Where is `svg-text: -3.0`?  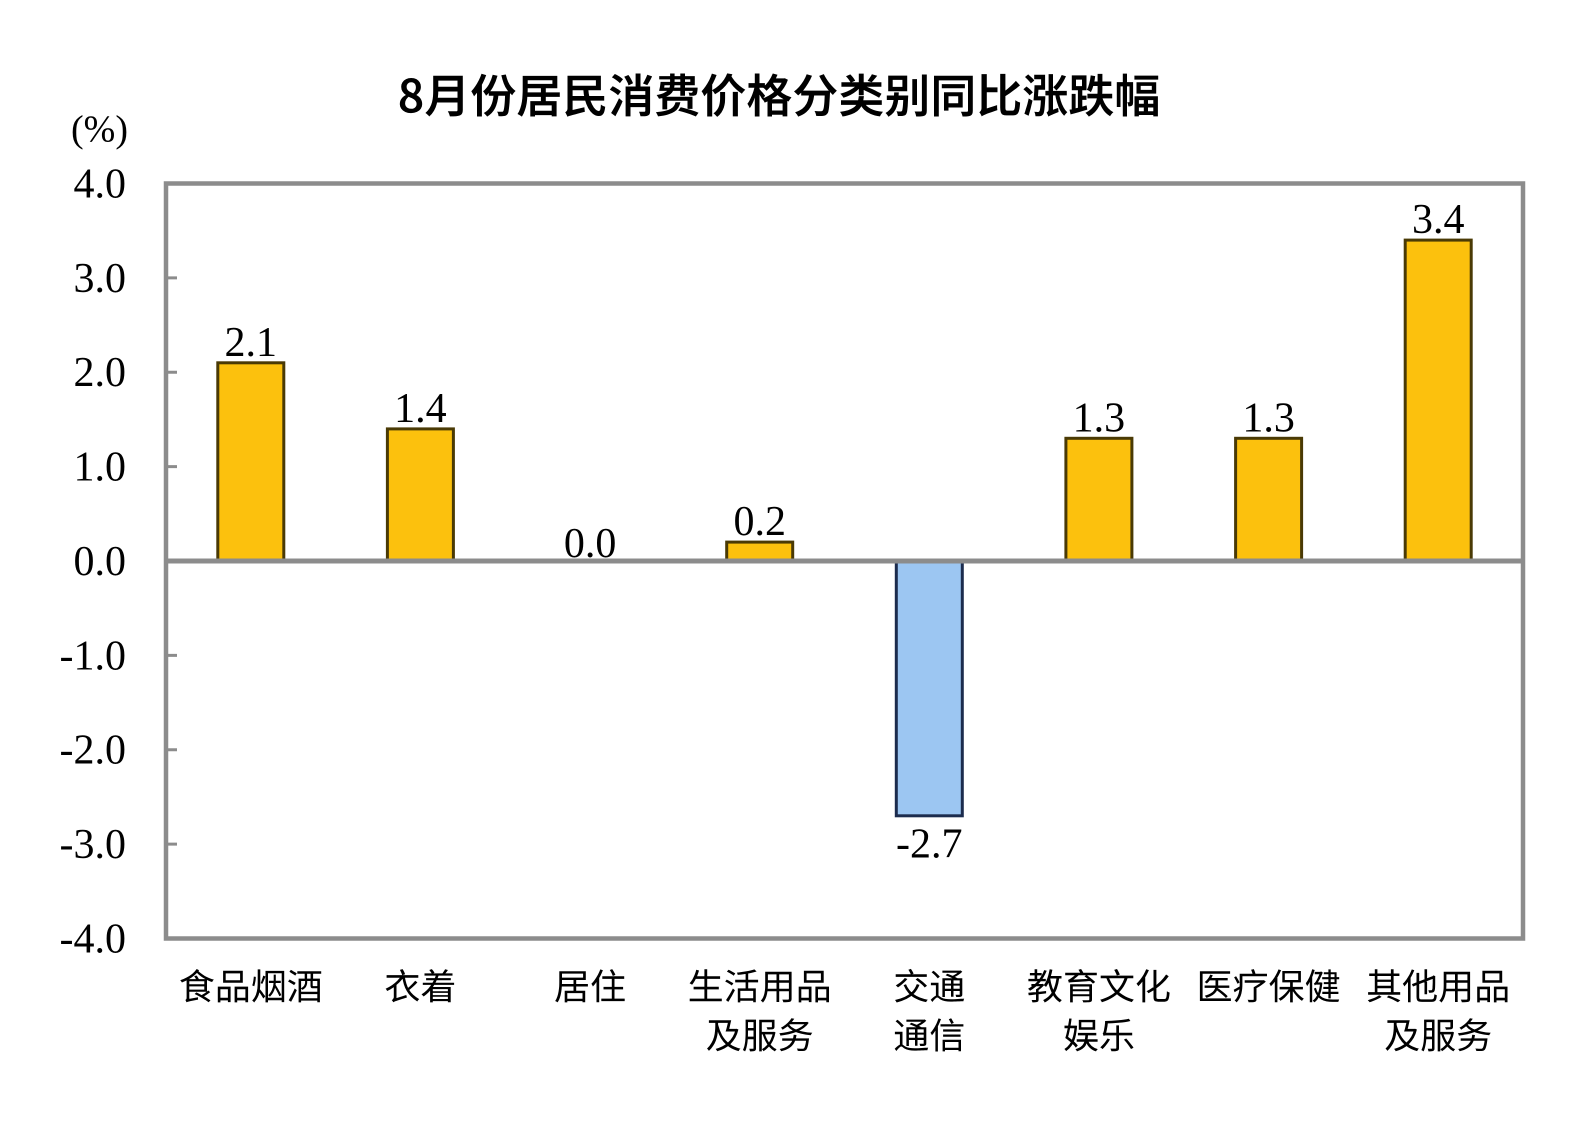 svg-text: -3.0 is located at coordinates (93, 845).